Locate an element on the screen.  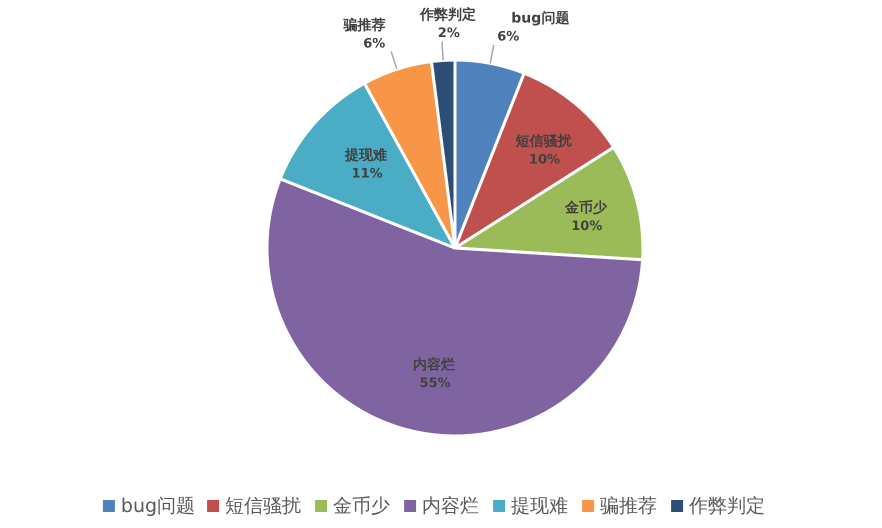
slice-label: 骗推荐 is located at coordinates (364, 25).